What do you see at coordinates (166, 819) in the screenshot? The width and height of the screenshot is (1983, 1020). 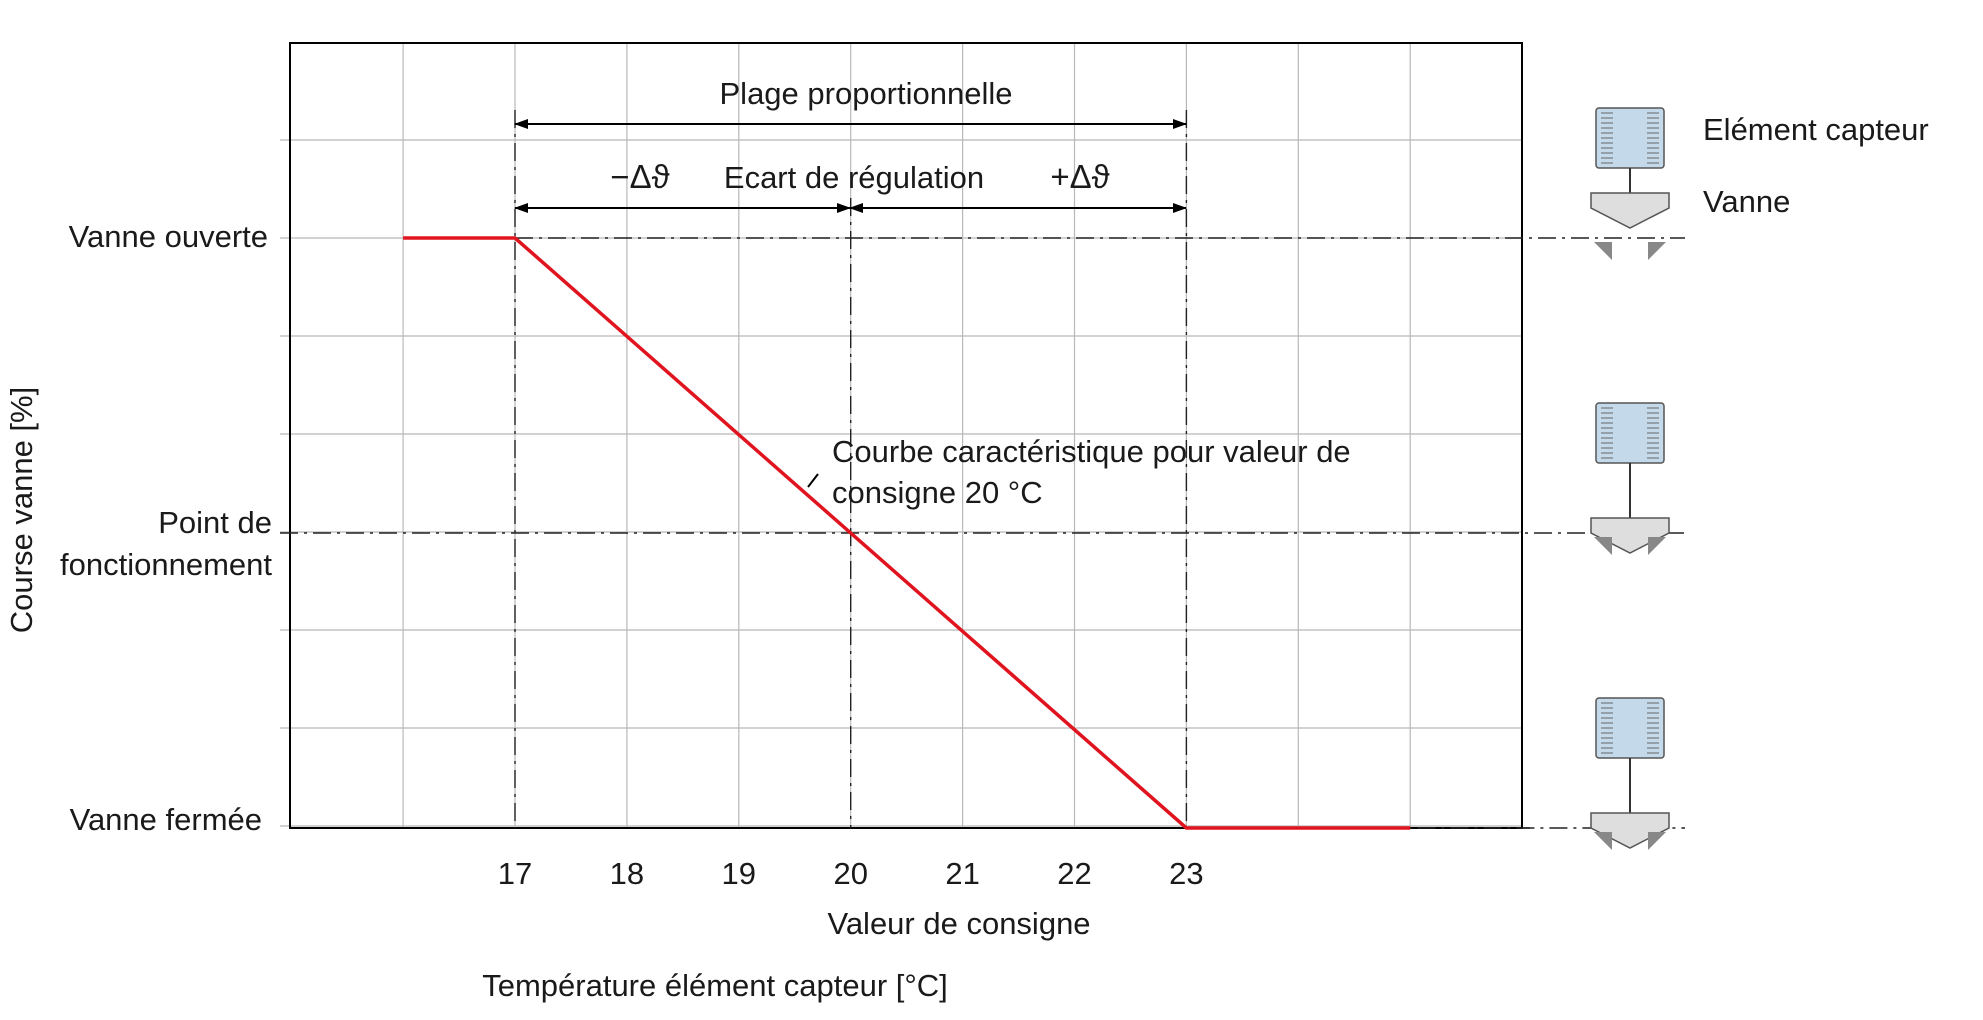 I see `y-label-closed: Vanne fermée` at bounding box center [166, 819].